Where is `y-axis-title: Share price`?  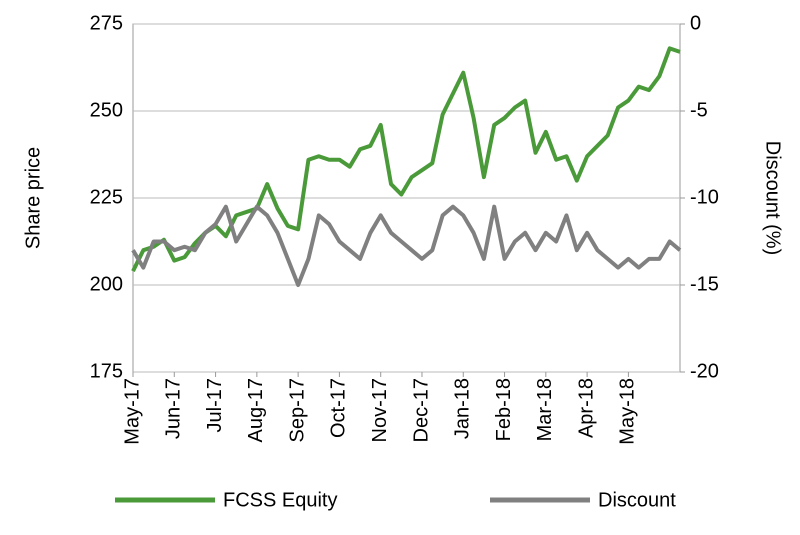
y-axis-title: Share price is located at coordinates (33, 198).